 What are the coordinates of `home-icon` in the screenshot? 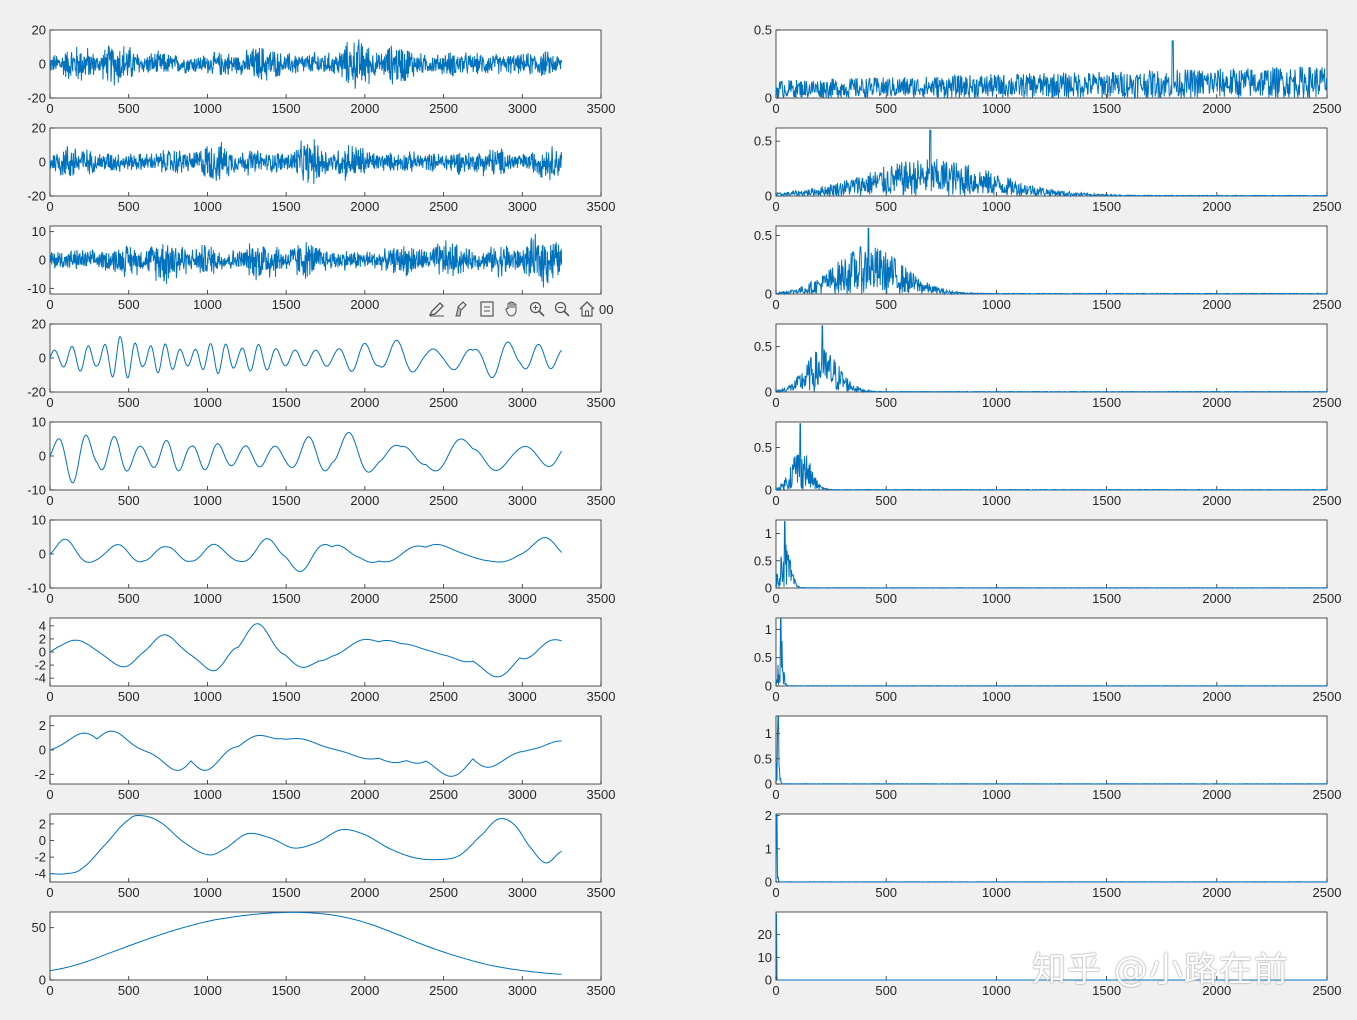 It's located at (587, 309).